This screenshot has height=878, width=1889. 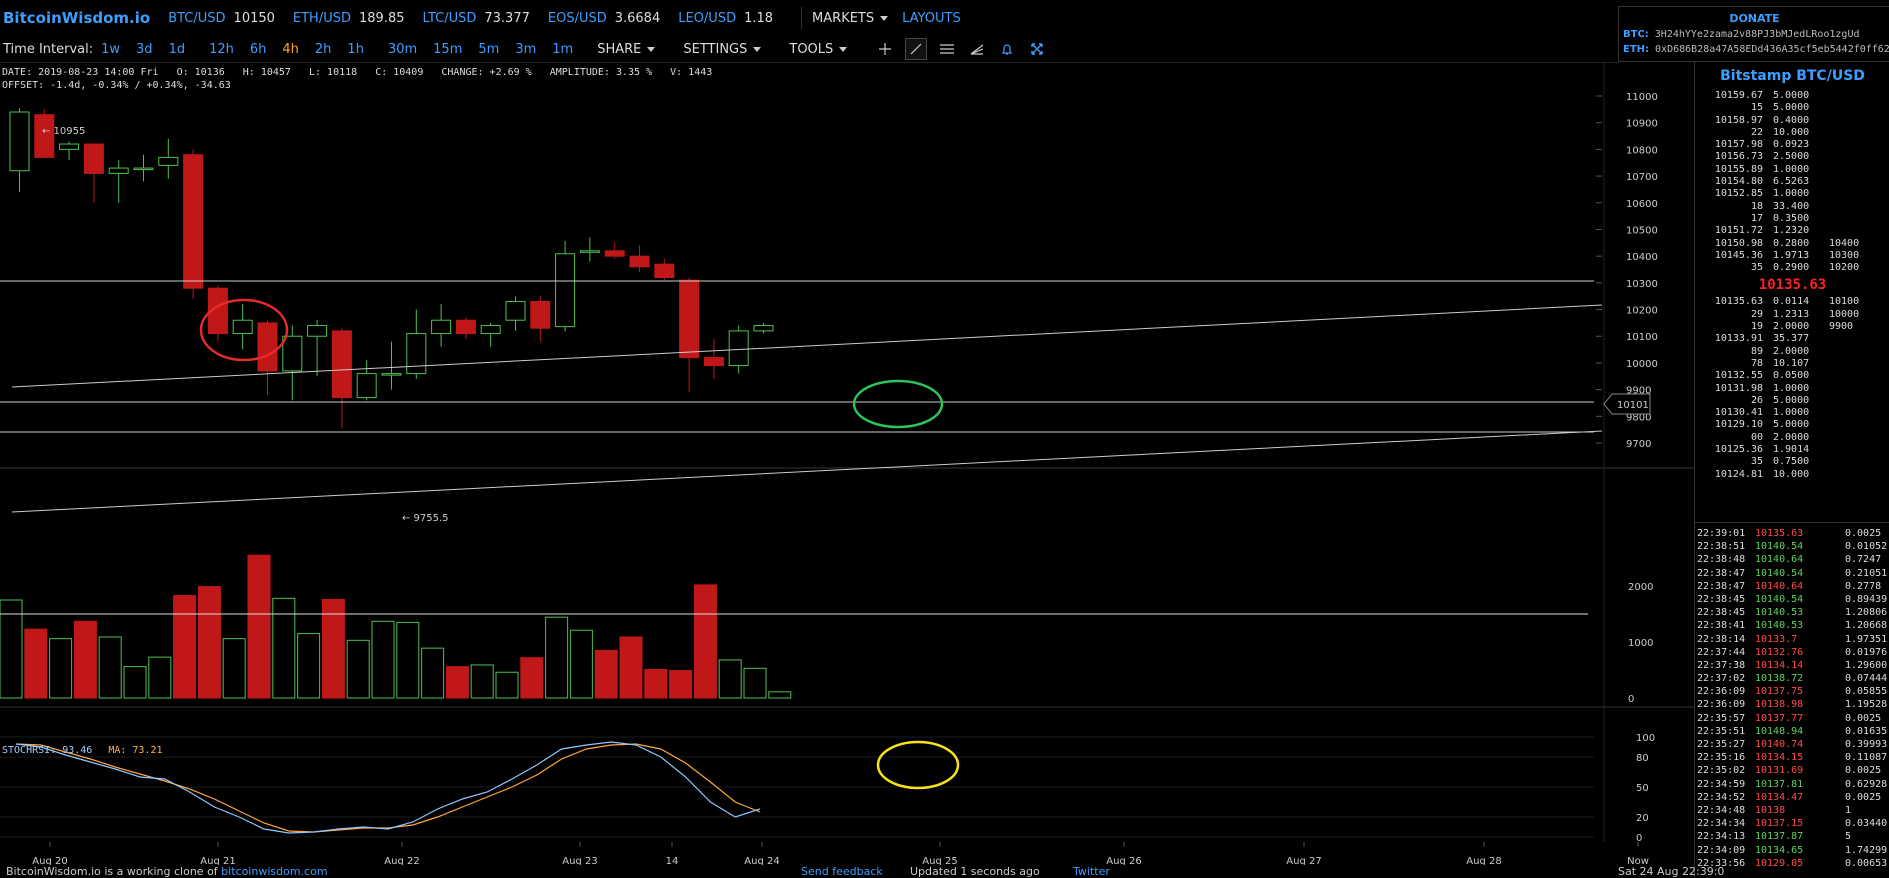 I want to click on bid-row: 10129.10 5.0000, so click(x=1792, y=425).